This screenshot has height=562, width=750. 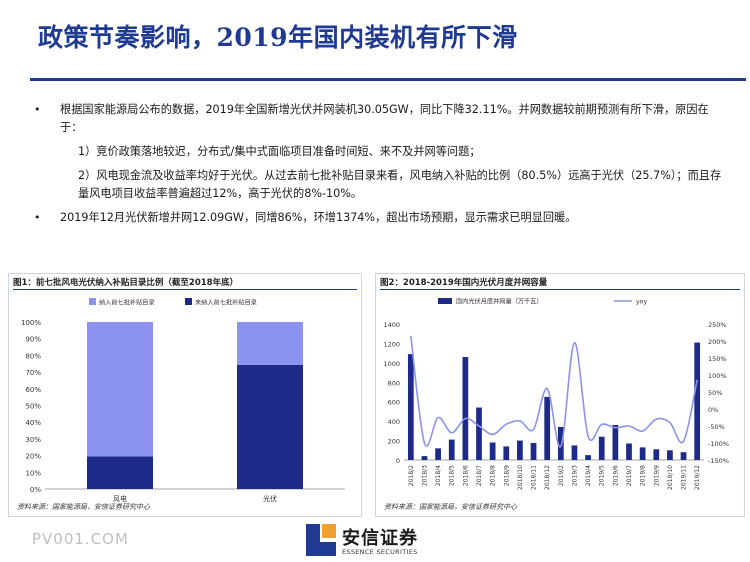 I want to click on y-tick-label: 20%, so click(x=33, y=457).